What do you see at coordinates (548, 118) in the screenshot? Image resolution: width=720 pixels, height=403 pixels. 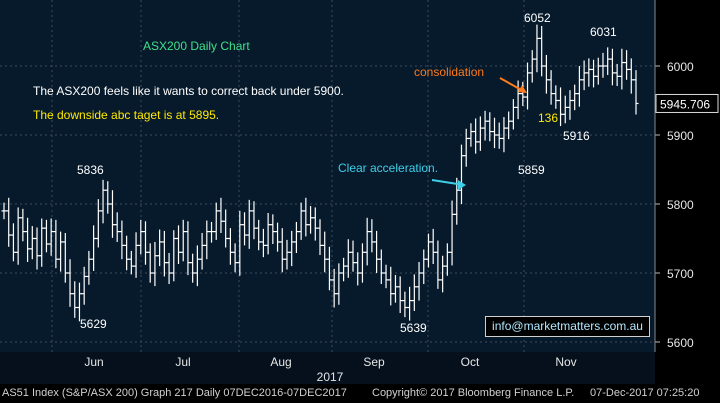 I see `range-136-label: 136` at bounding box center [548, 118].